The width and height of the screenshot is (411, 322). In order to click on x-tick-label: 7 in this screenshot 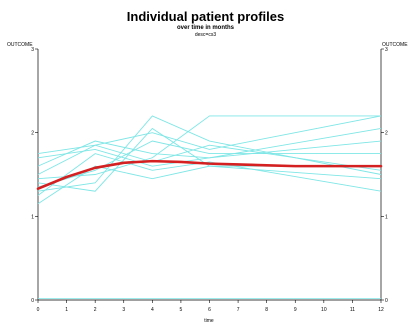, I will do `click(238, 310)`.